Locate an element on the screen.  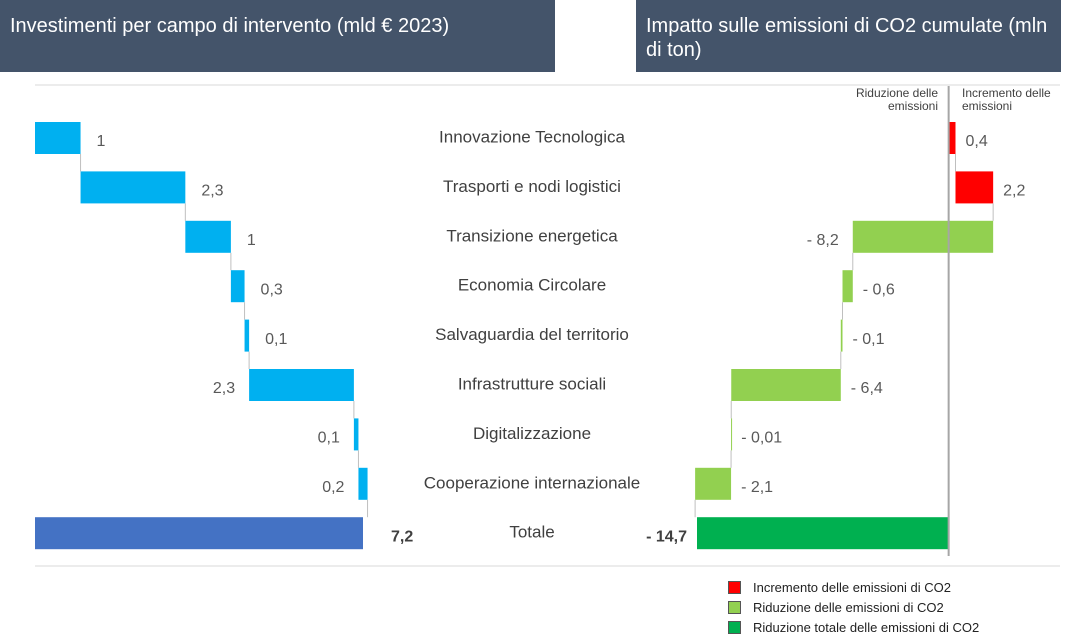
category-label: Salvaguardia del territorio is located at coordinates (532, 334).